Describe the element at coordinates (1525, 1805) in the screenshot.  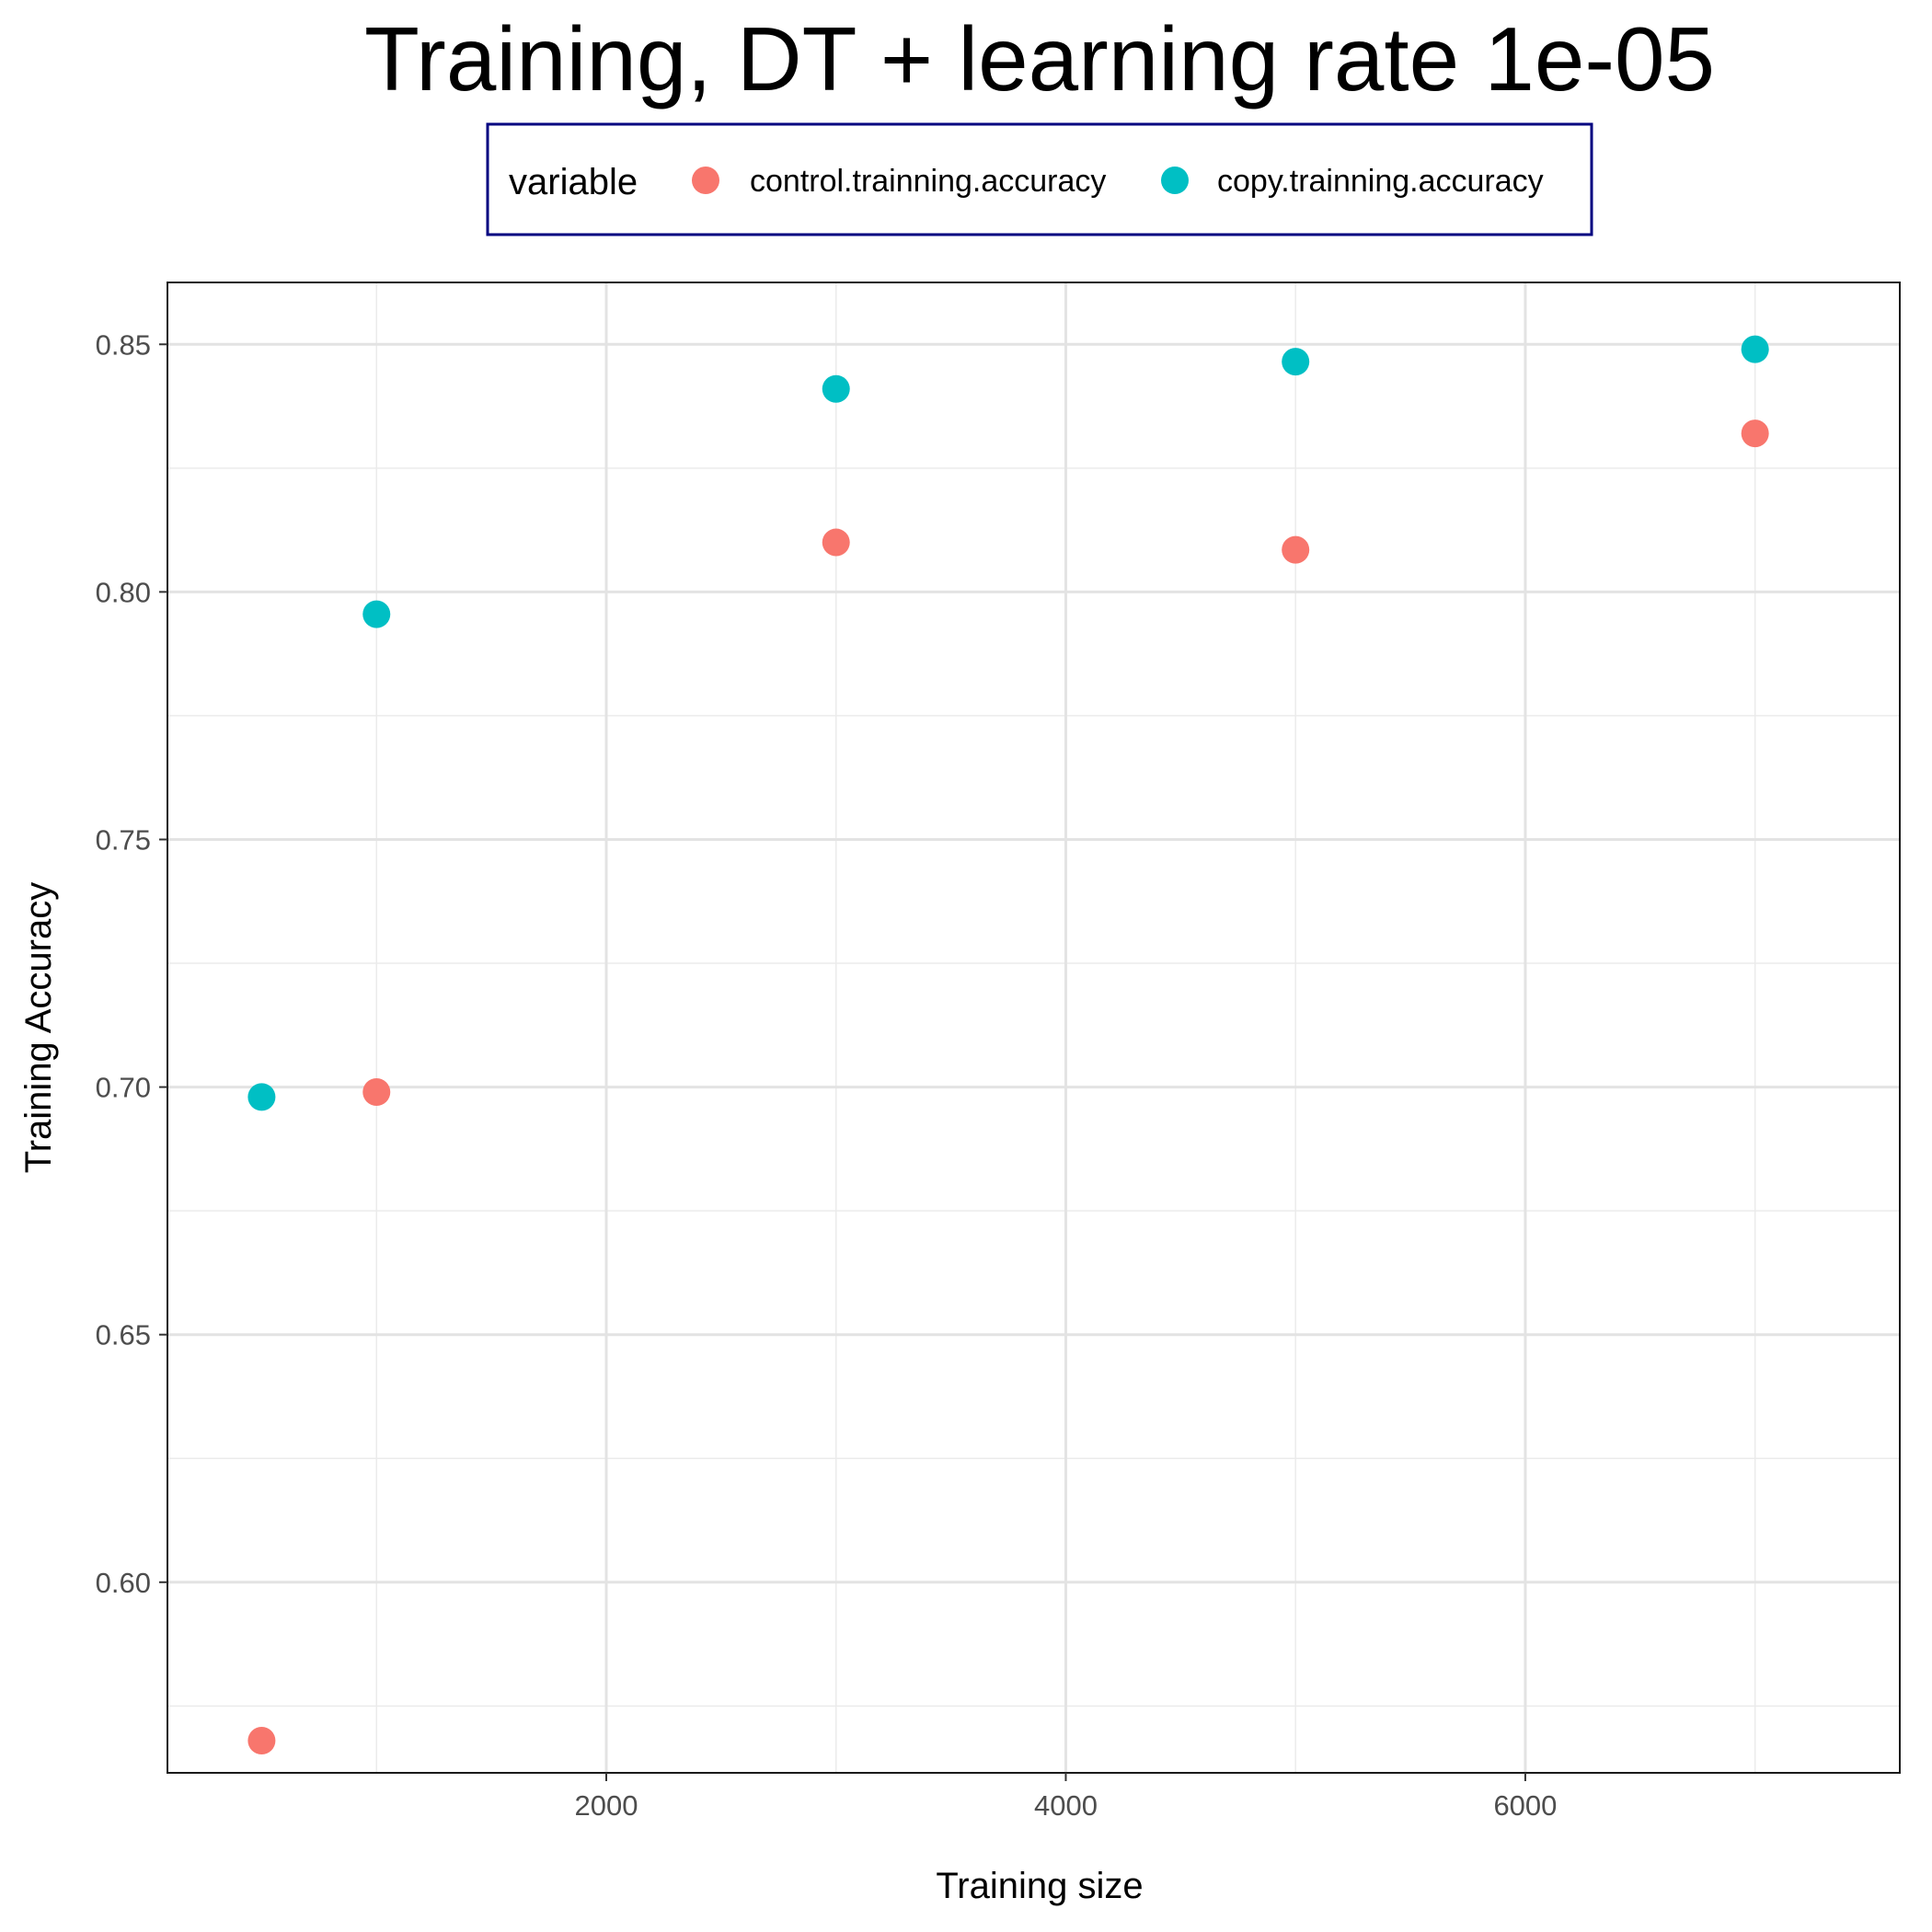
I see `x-tick-label: 6000` at that location.